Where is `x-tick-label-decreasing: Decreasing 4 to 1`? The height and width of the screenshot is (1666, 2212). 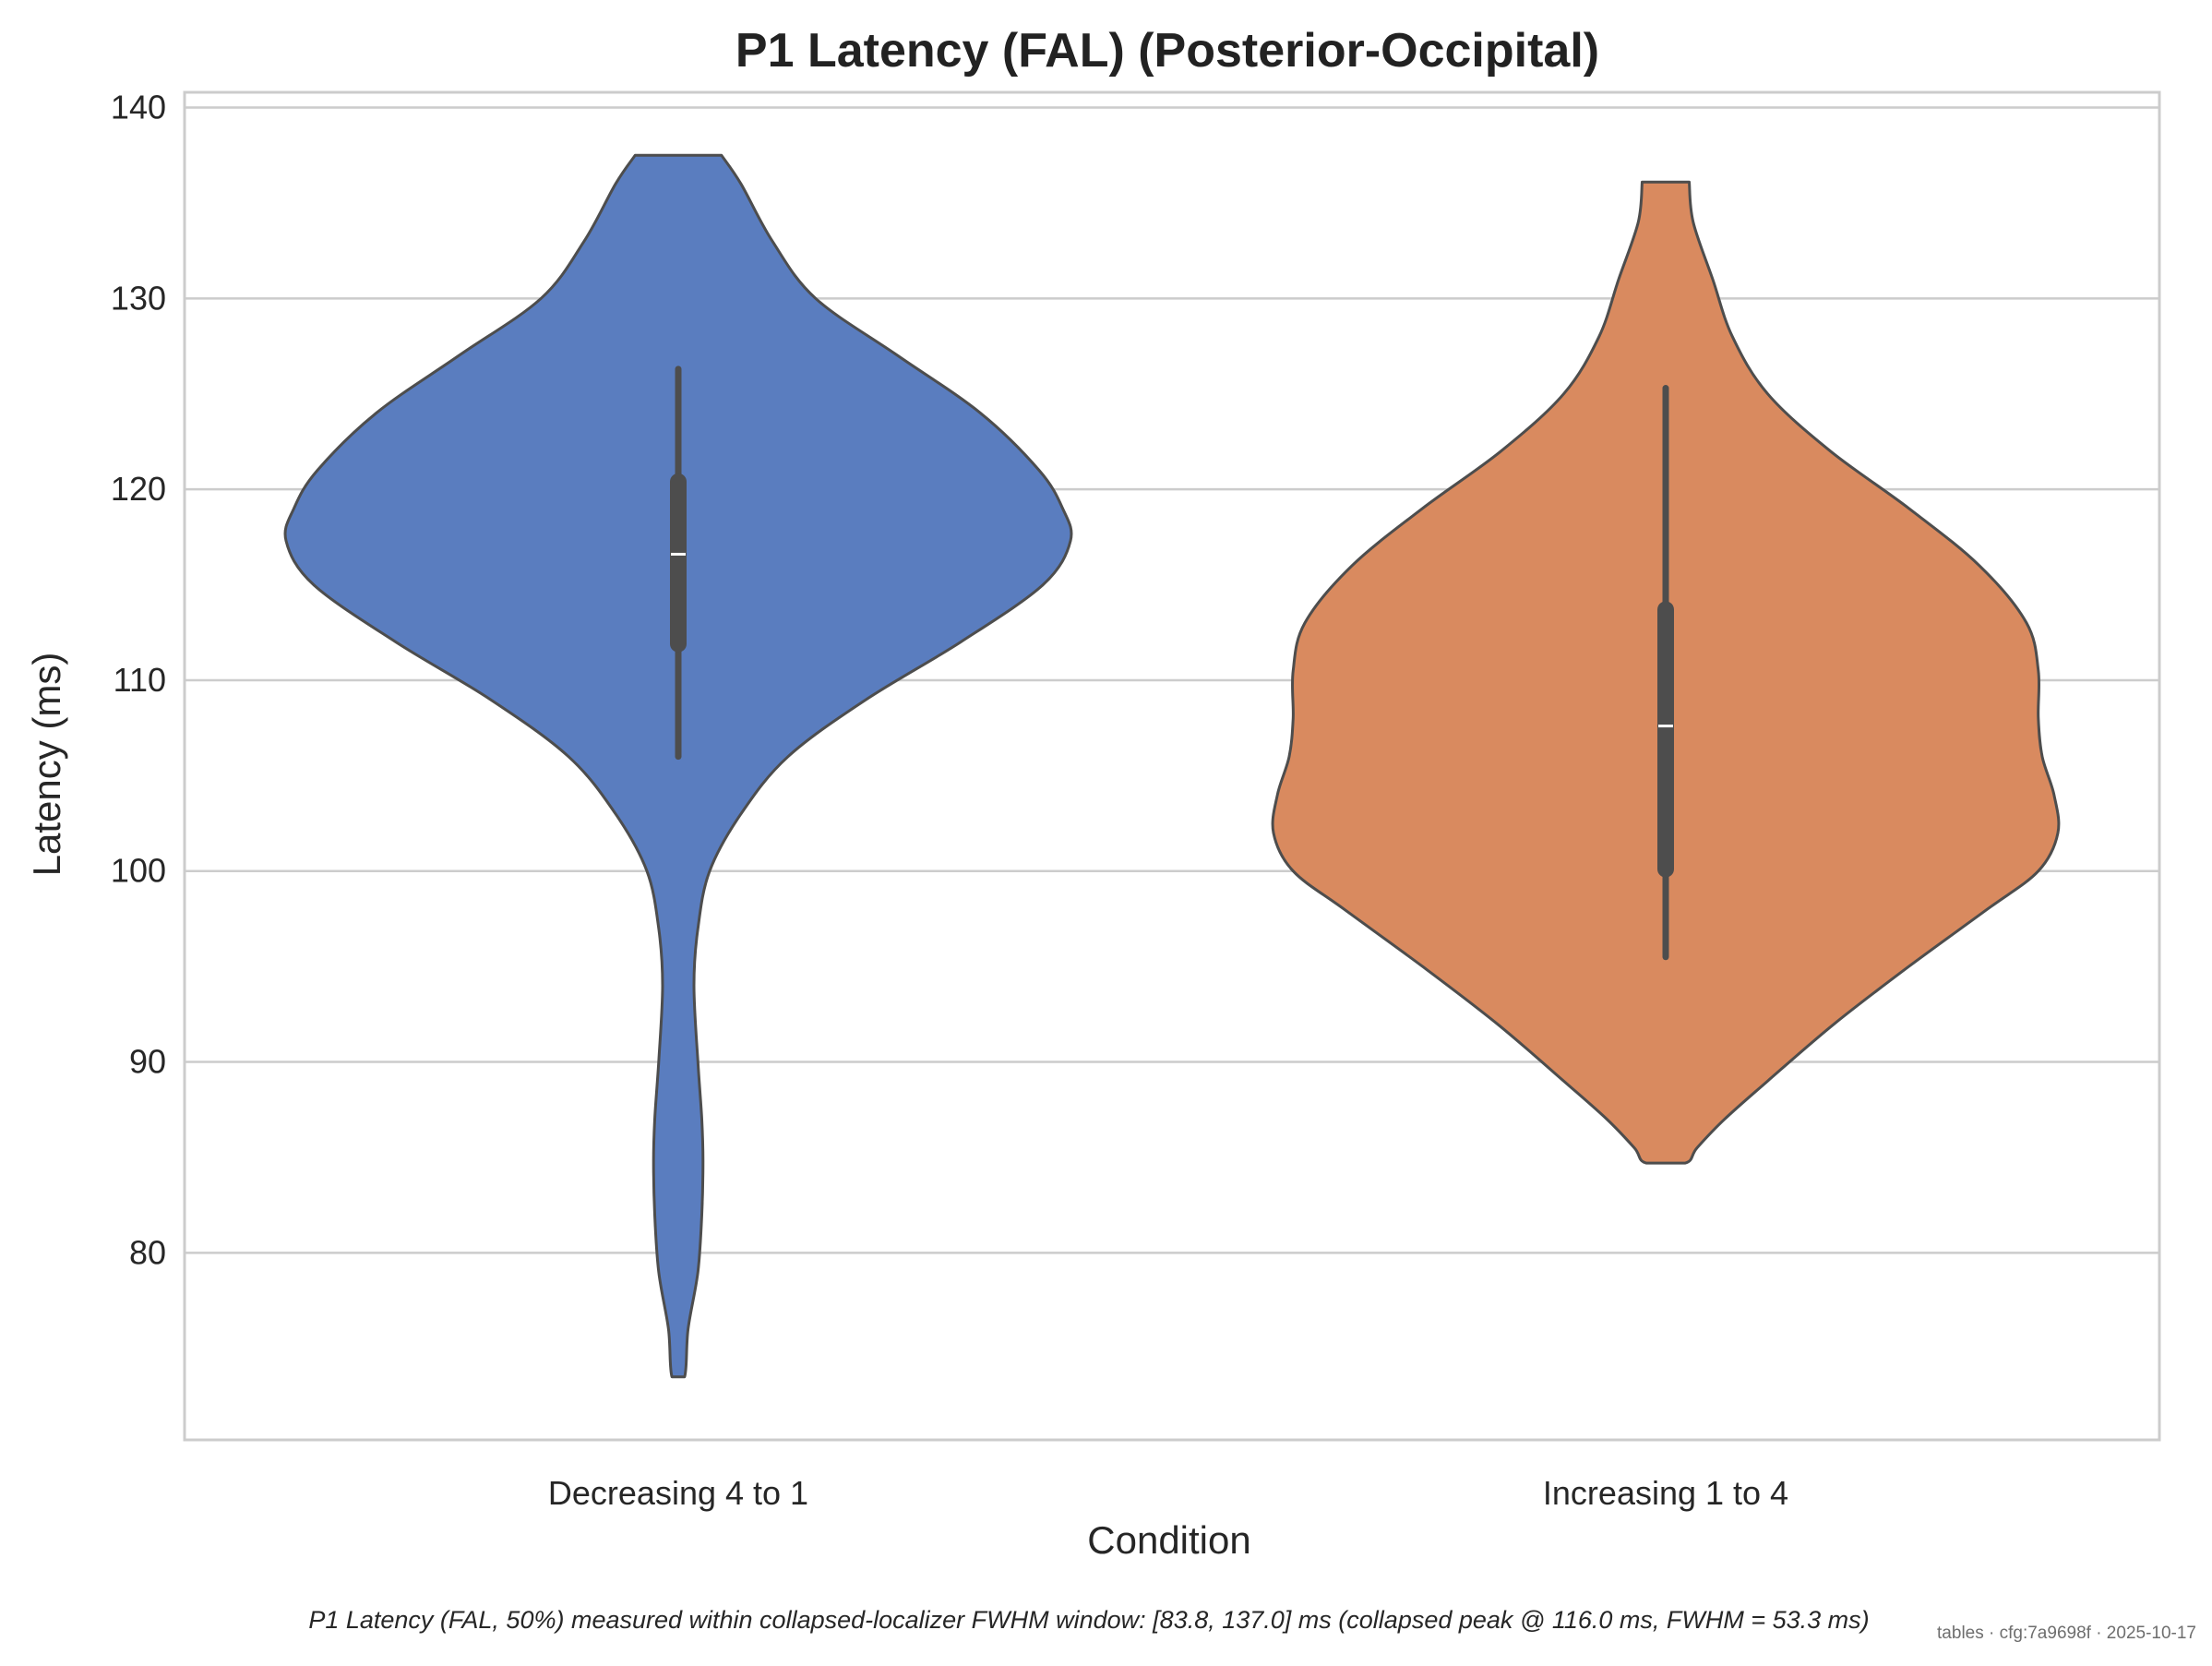 x-tick-label-decreasing: Decreasing 4 to 1 is located at coordinates (678, 1493).